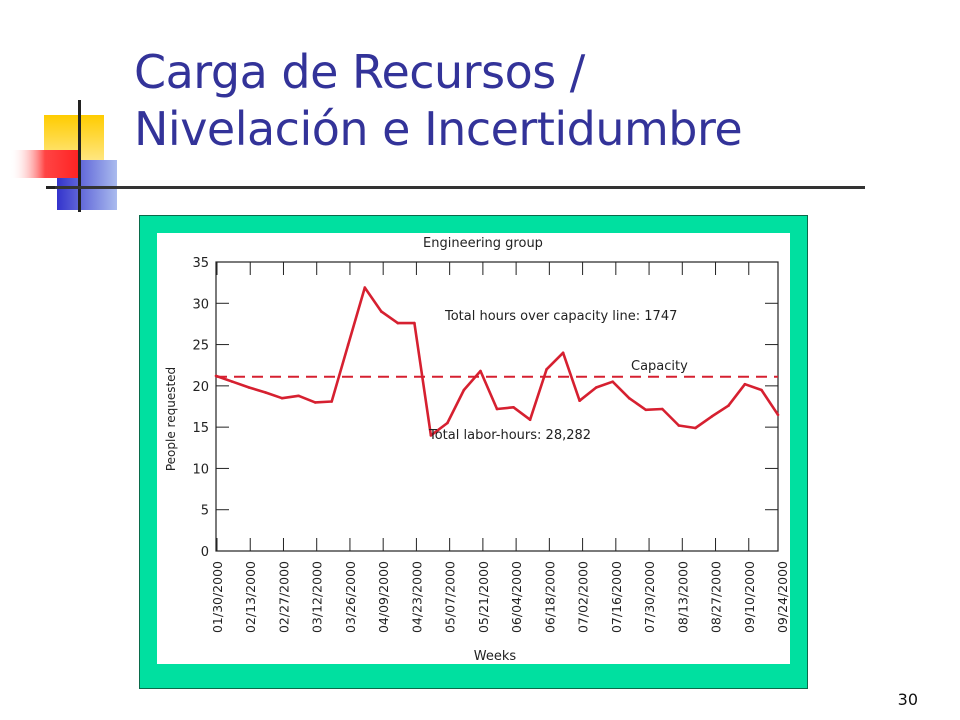  Describe the element at coordinates (450, 597) in the screenshot. I see `x-tick-label: 05/07/2000` at that location.